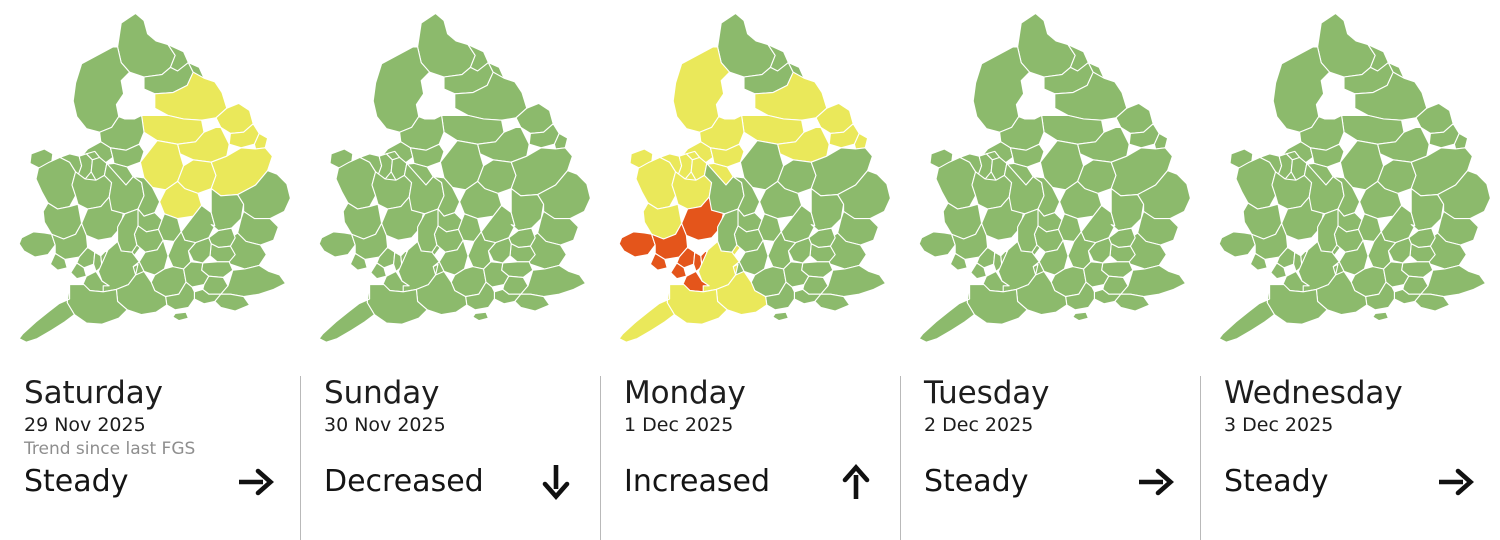 The image size is (1500, 540). I want to click on day-date: 29 Nov 2025, so click(85, 425).